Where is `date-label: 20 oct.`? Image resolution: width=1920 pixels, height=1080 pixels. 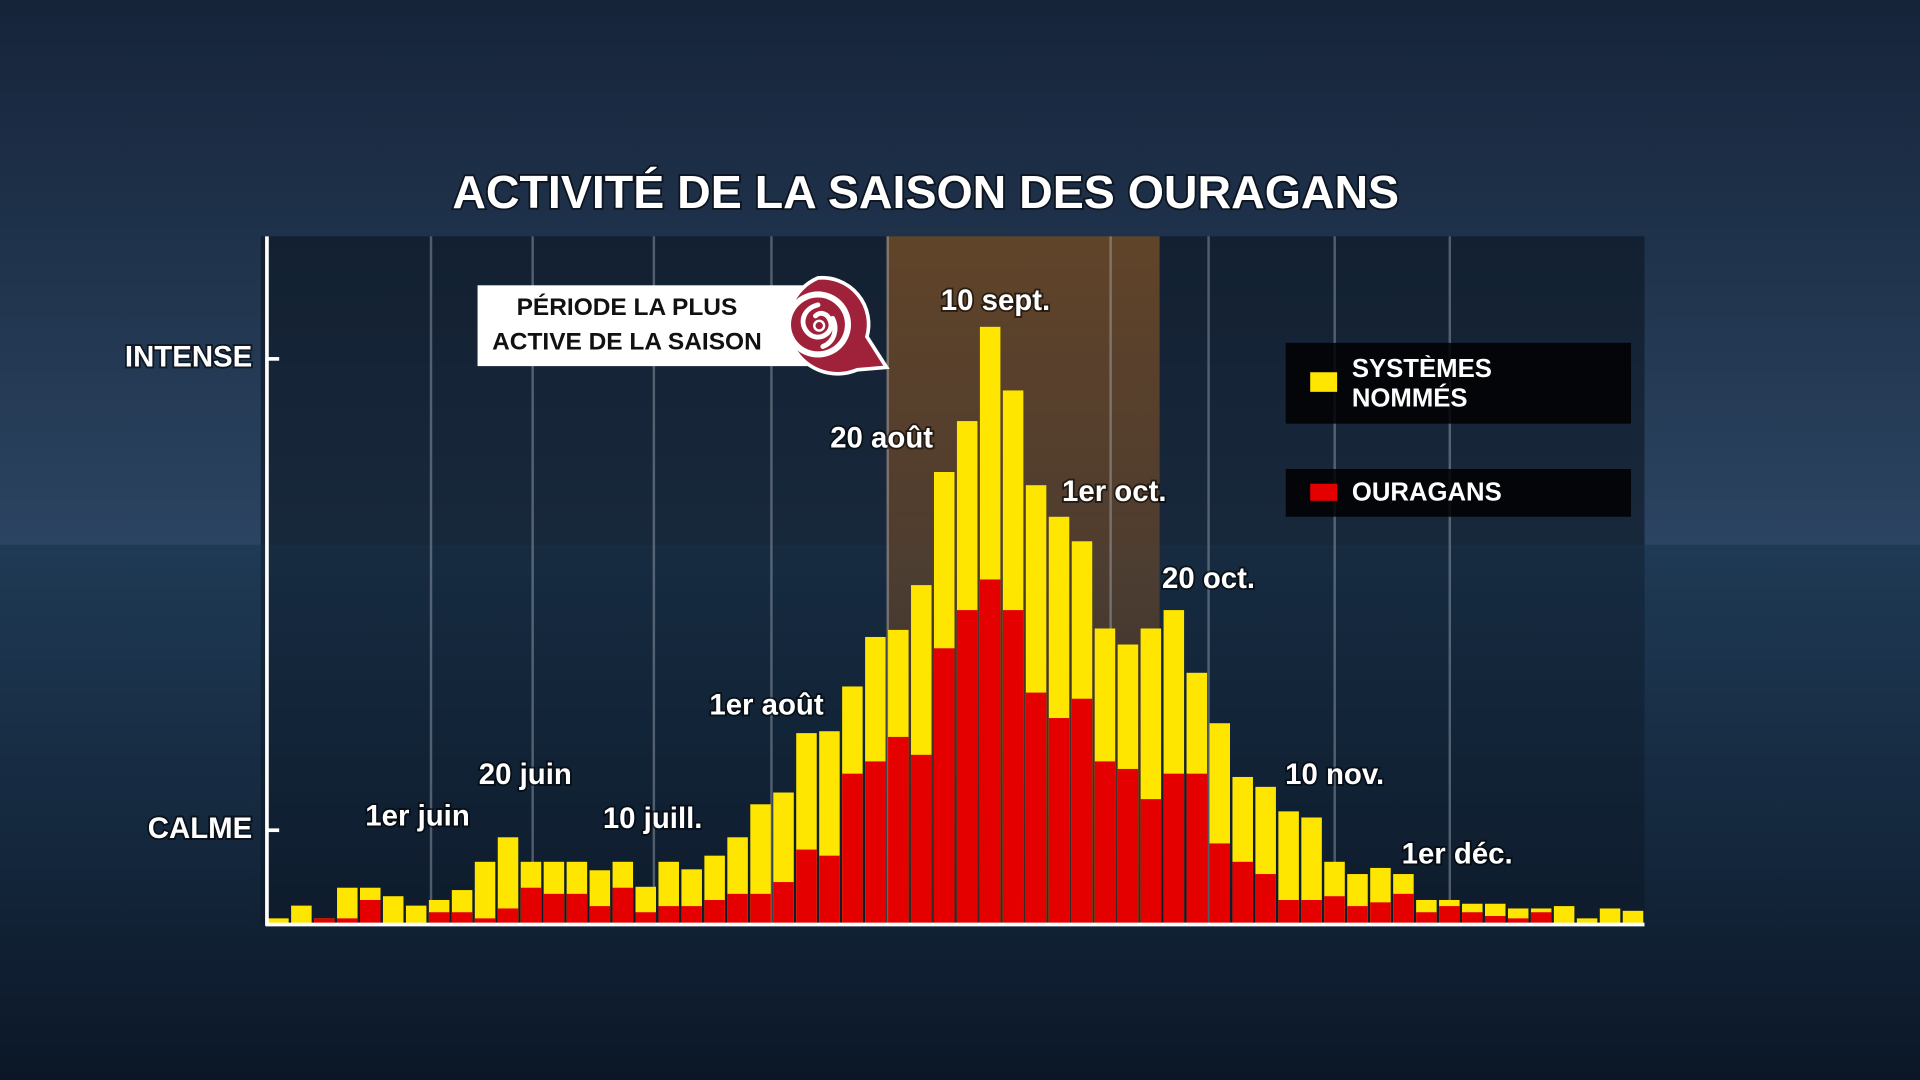
date-label: 20 oct. is located at coordinates (1208, 578).